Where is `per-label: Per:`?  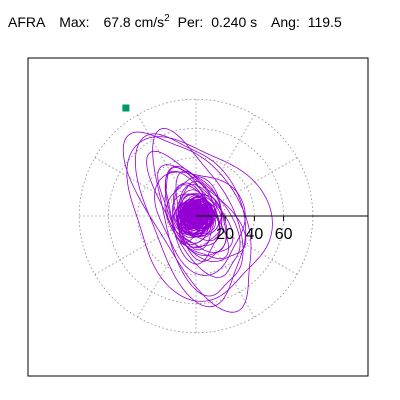 per-label: Per: is located at coordinates (190, 22).